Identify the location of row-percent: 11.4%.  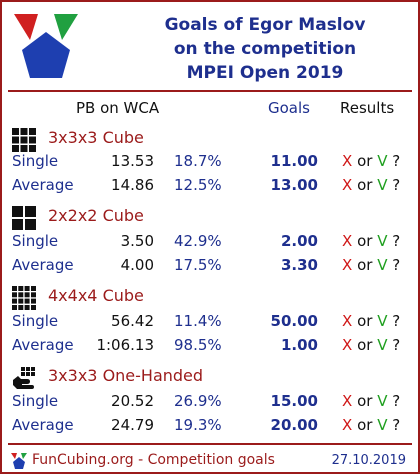
(198, 321).